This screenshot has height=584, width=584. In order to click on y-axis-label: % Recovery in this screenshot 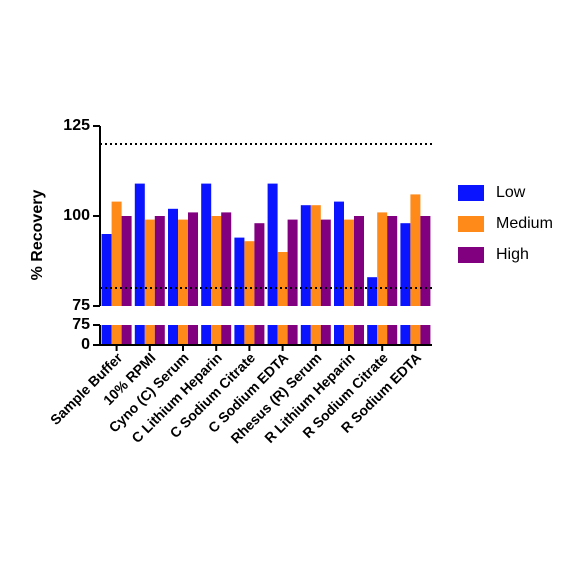, I will do `click(37, 235)`.